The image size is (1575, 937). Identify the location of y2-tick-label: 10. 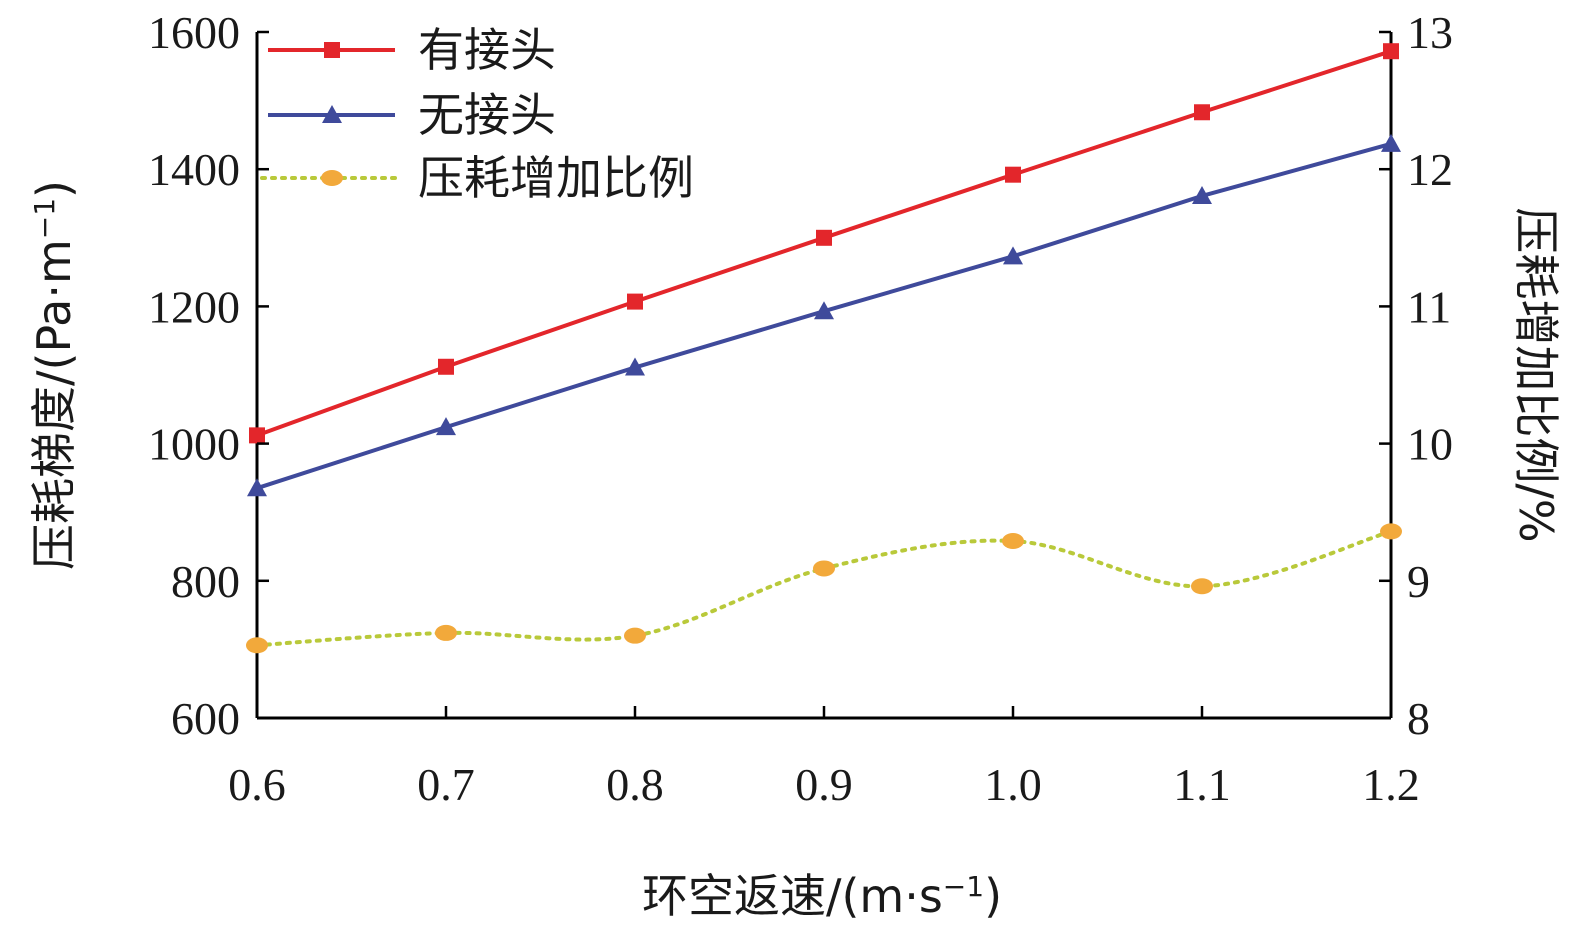
(1430, 444).